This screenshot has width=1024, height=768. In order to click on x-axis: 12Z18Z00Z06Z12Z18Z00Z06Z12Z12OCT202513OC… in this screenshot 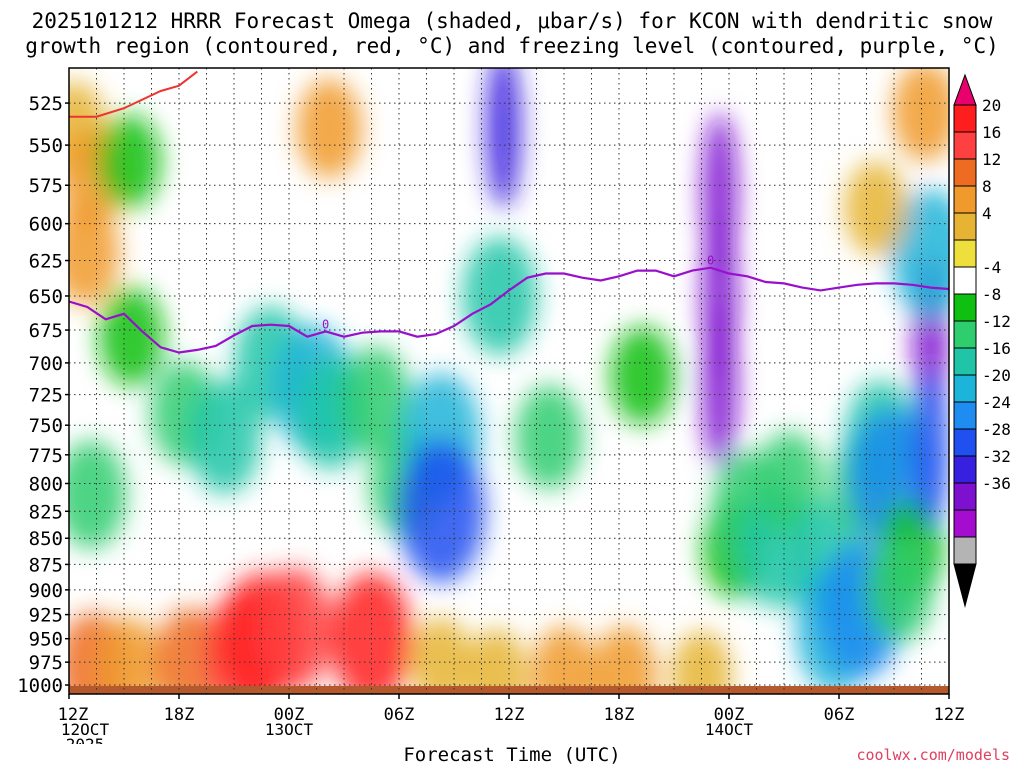, I will do `click(511, 719)`.